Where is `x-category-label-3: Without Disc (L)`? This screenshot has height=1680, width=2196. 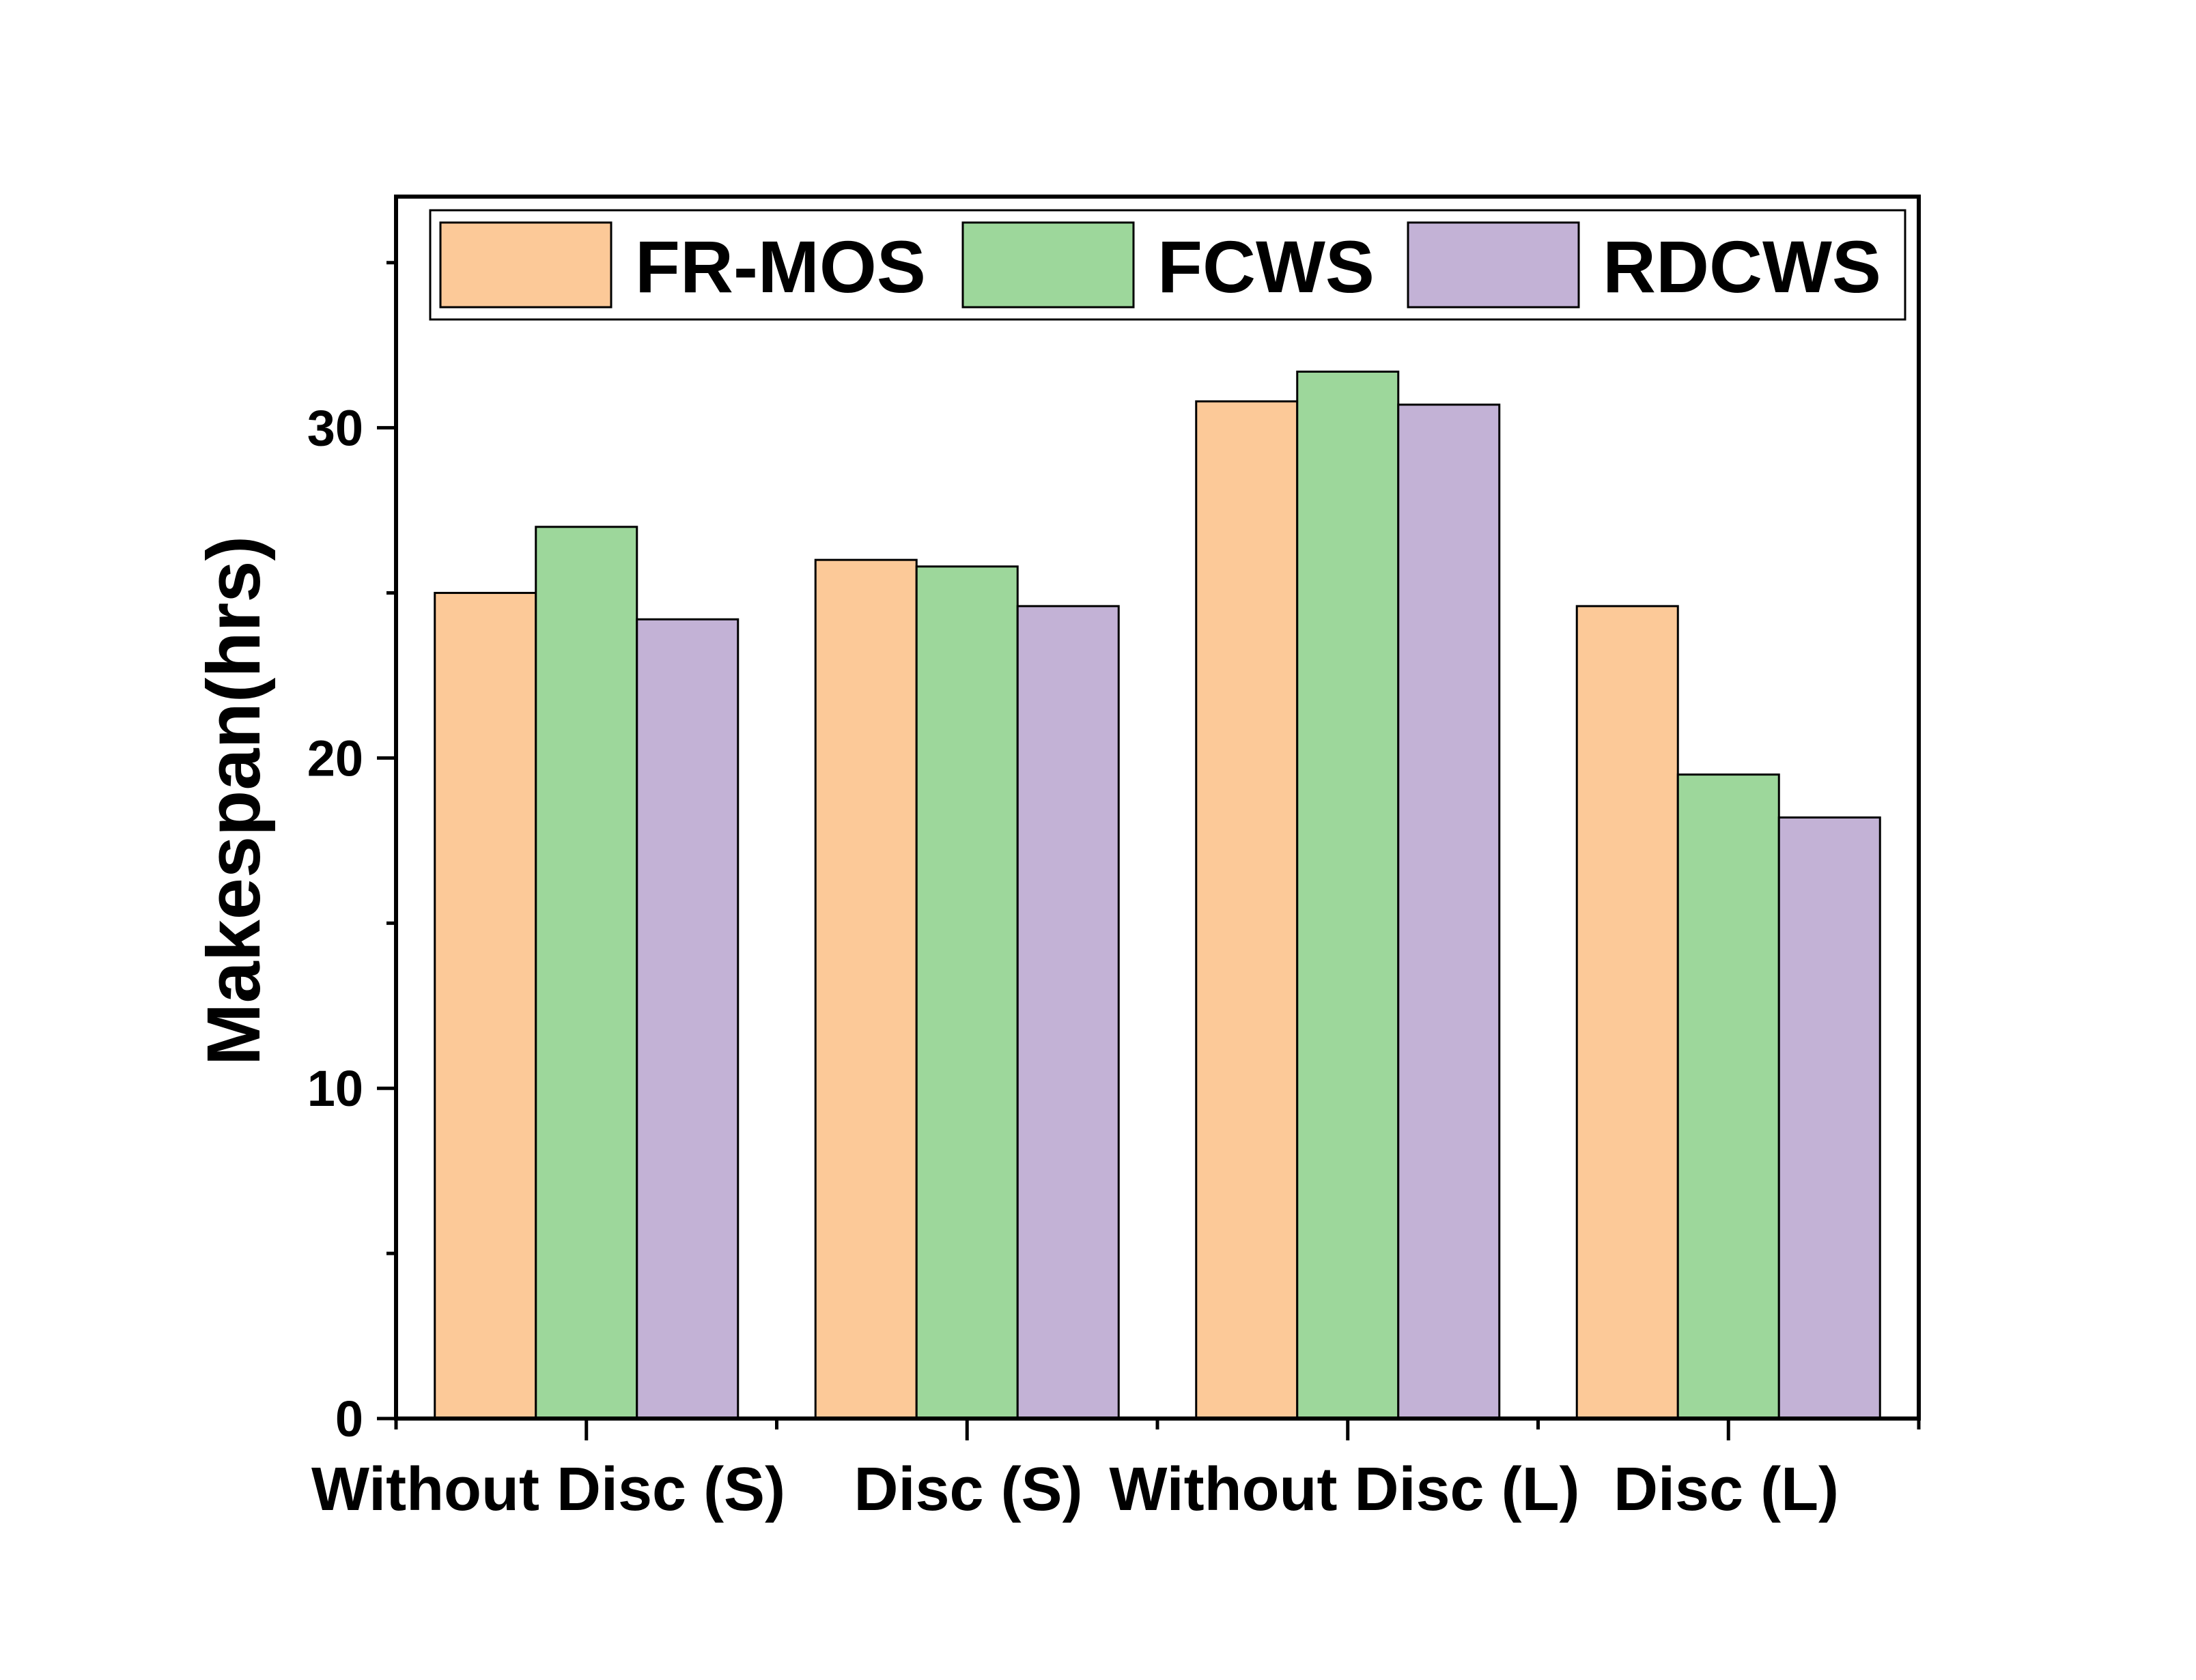 x-category-label-3: Without Disc (L) is located at coordinates (1344, 1489).